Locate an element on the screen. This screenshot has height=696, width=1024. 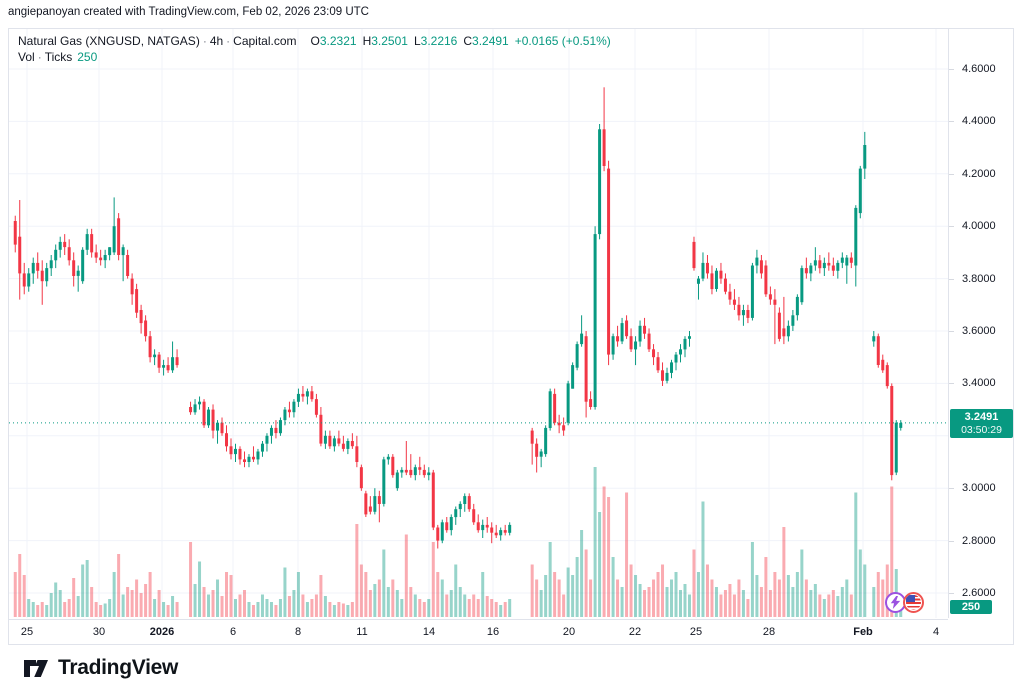
time-axis-label: 20 is located at coordinates (569, 632).